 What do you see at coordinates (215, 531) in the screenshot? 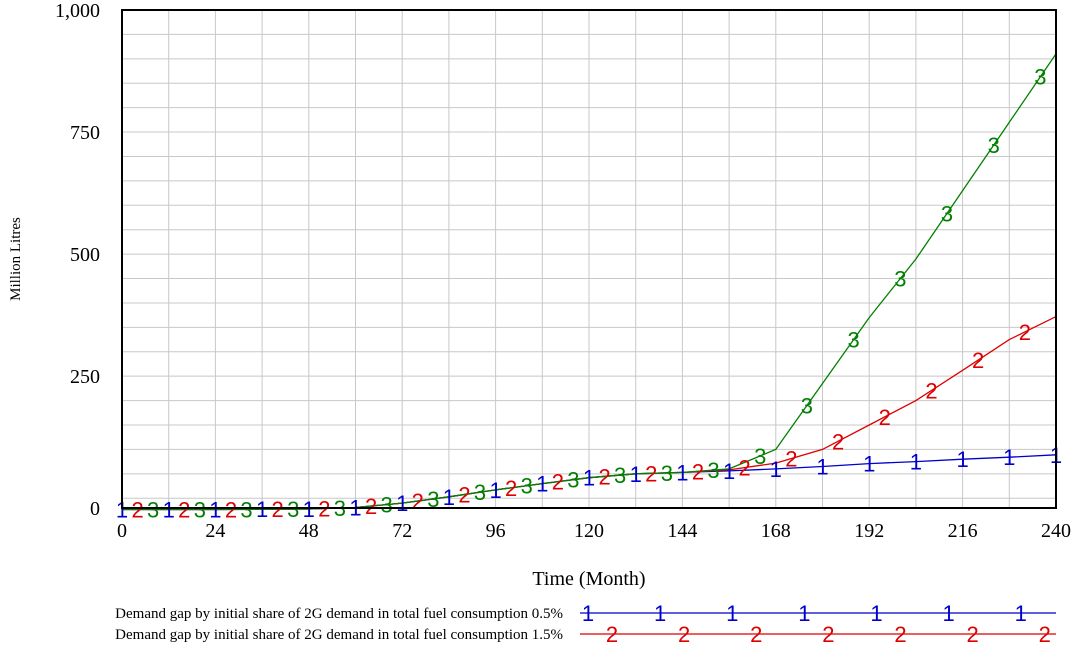
I see `x-tick-label: 24` at bounding box center [215, 531].